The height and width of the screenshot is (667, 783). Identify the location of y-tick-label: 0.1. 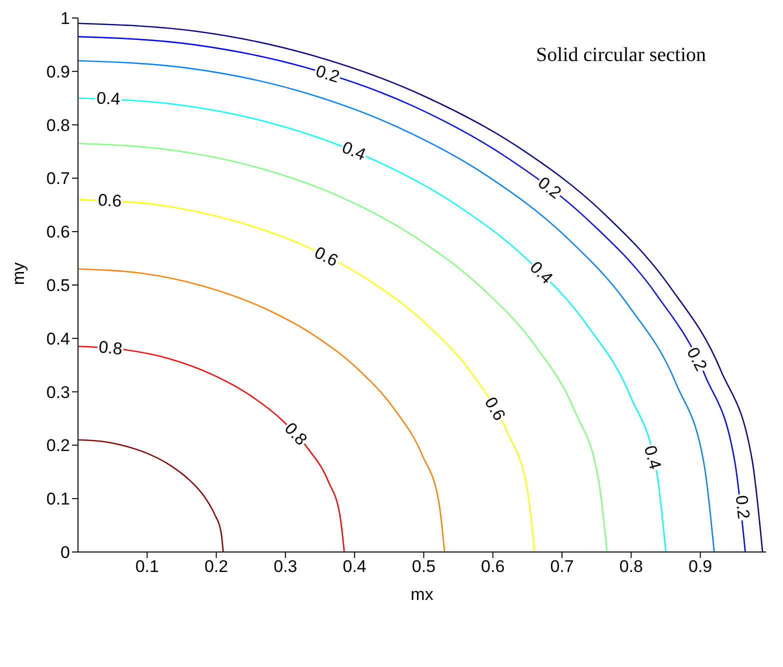
(58, 499).